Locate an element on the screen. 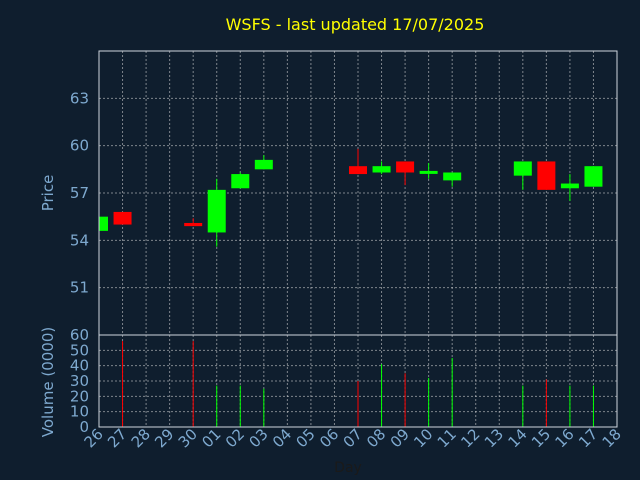 The height and width of the screenshot is (480, 640). price-tick-labels: 51 54 57 60 63 is located at coordinates (79, 192).